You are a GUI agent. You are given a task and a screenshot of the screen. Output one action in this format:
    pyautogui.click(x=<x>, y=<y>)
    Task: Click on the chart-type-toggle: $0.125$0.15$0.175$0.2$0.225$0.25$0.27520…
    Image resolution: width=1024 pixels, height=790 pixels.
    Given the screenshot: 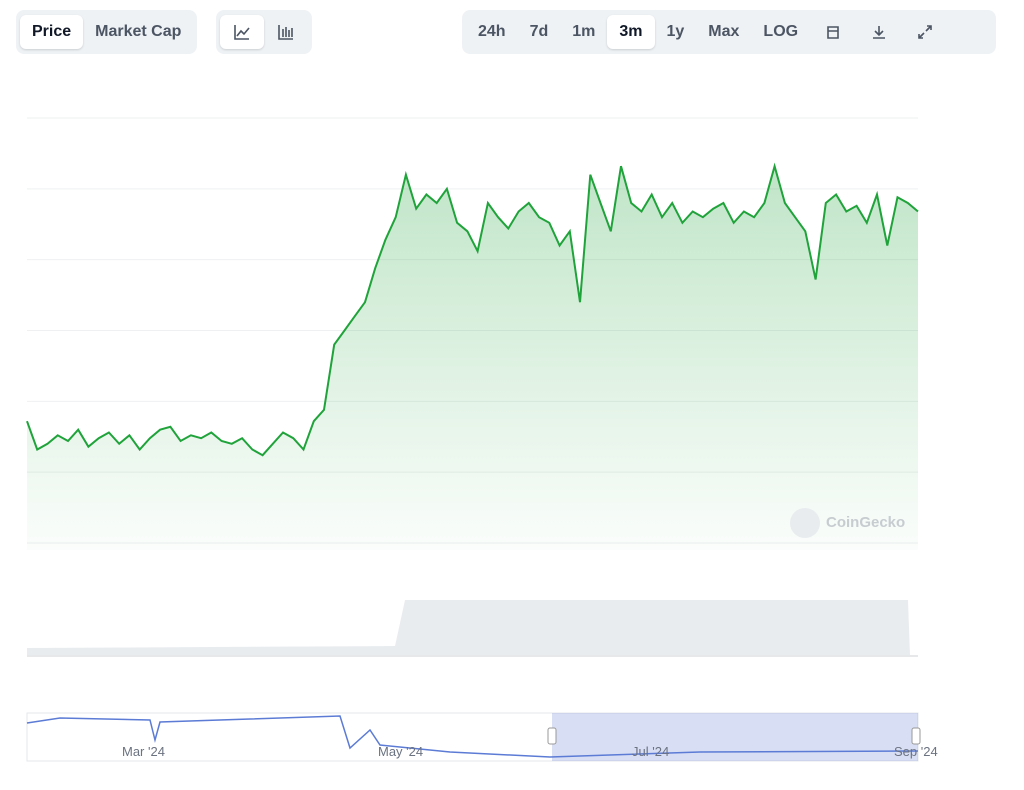 What is the action you would take?
    pyautogui.click(x=264, y=32)
    